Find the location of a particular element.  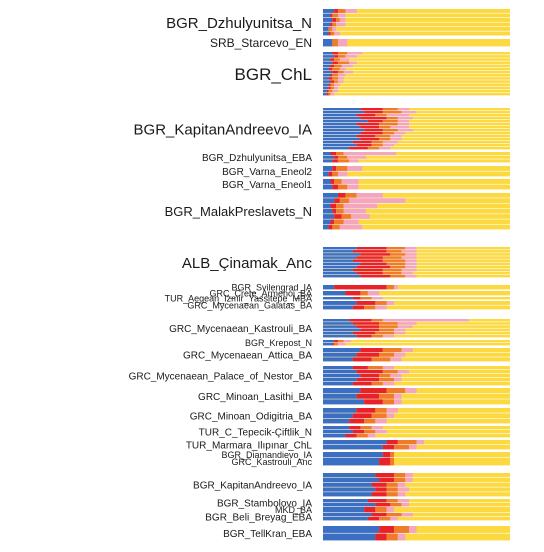

population-label: BGR_MalakPreslavets_N is located at coordinates (238, 211).